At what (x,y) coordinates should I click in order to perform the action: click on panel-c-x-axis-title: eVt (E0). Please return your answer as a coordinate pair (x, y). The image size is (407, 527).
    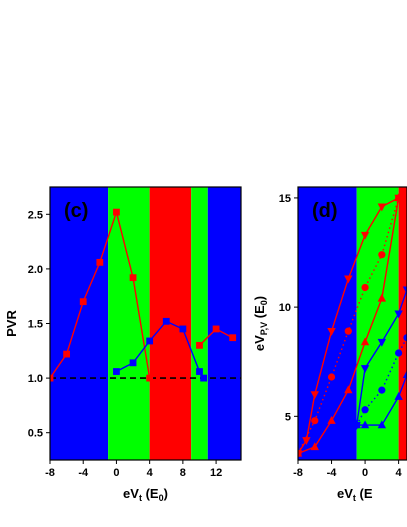
    Looking at the image, I should click on (145, 494).